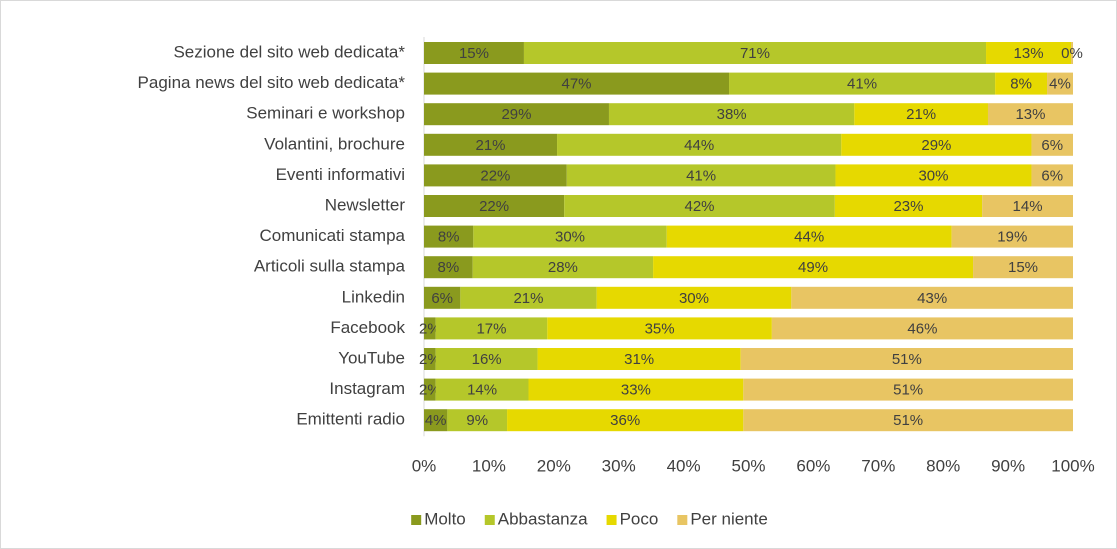  Describe the element at coordinates (813, 465) in the screenshot. I see `x-tick-label: 60%` at that location.